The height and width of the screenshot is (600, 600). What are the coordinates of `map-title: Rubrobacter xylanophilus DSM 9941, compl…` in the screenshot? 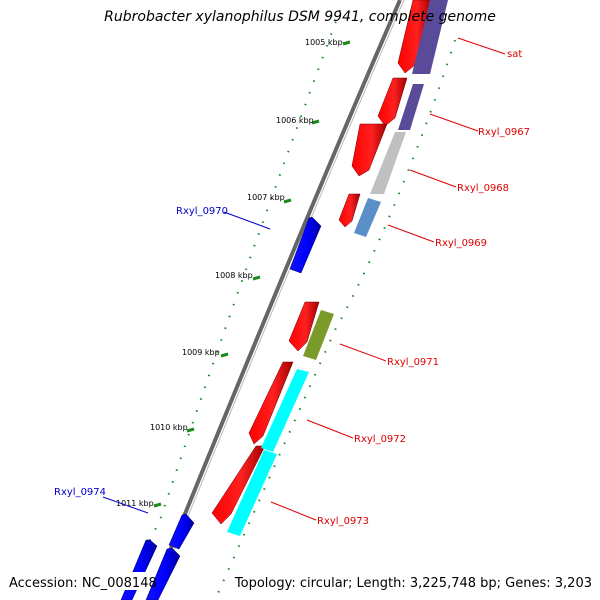 It's located at (300, 17).